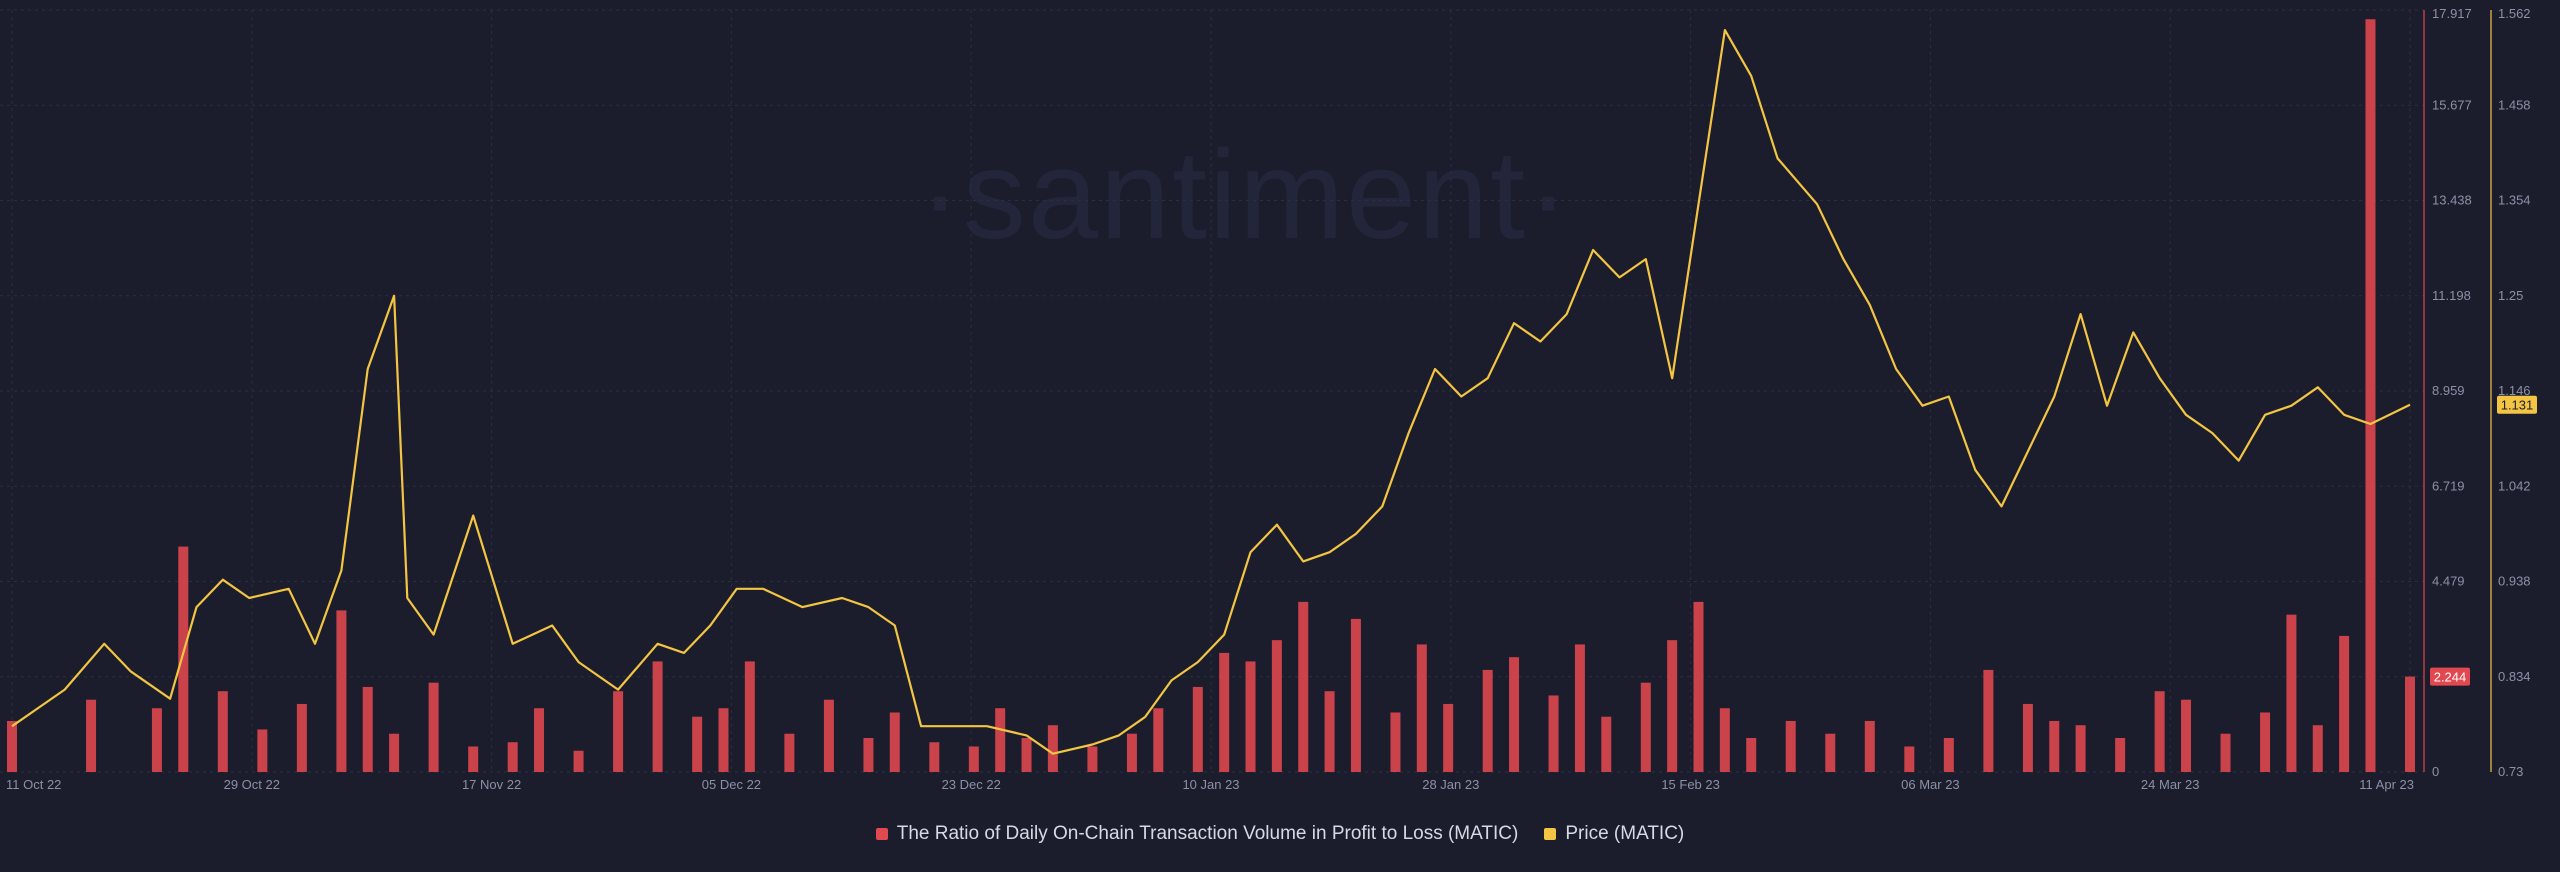 This screenshot has height=872, width=2560. I want to click on left-tick-label: 4.479, so click(2448, 581).